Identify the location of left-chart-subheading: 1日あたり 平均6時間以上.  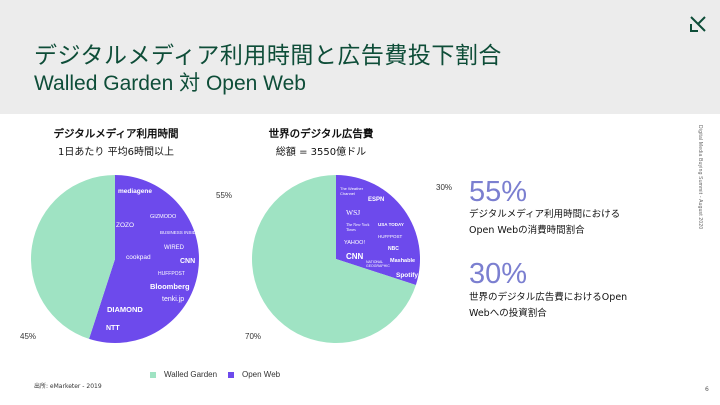
(116, 152).